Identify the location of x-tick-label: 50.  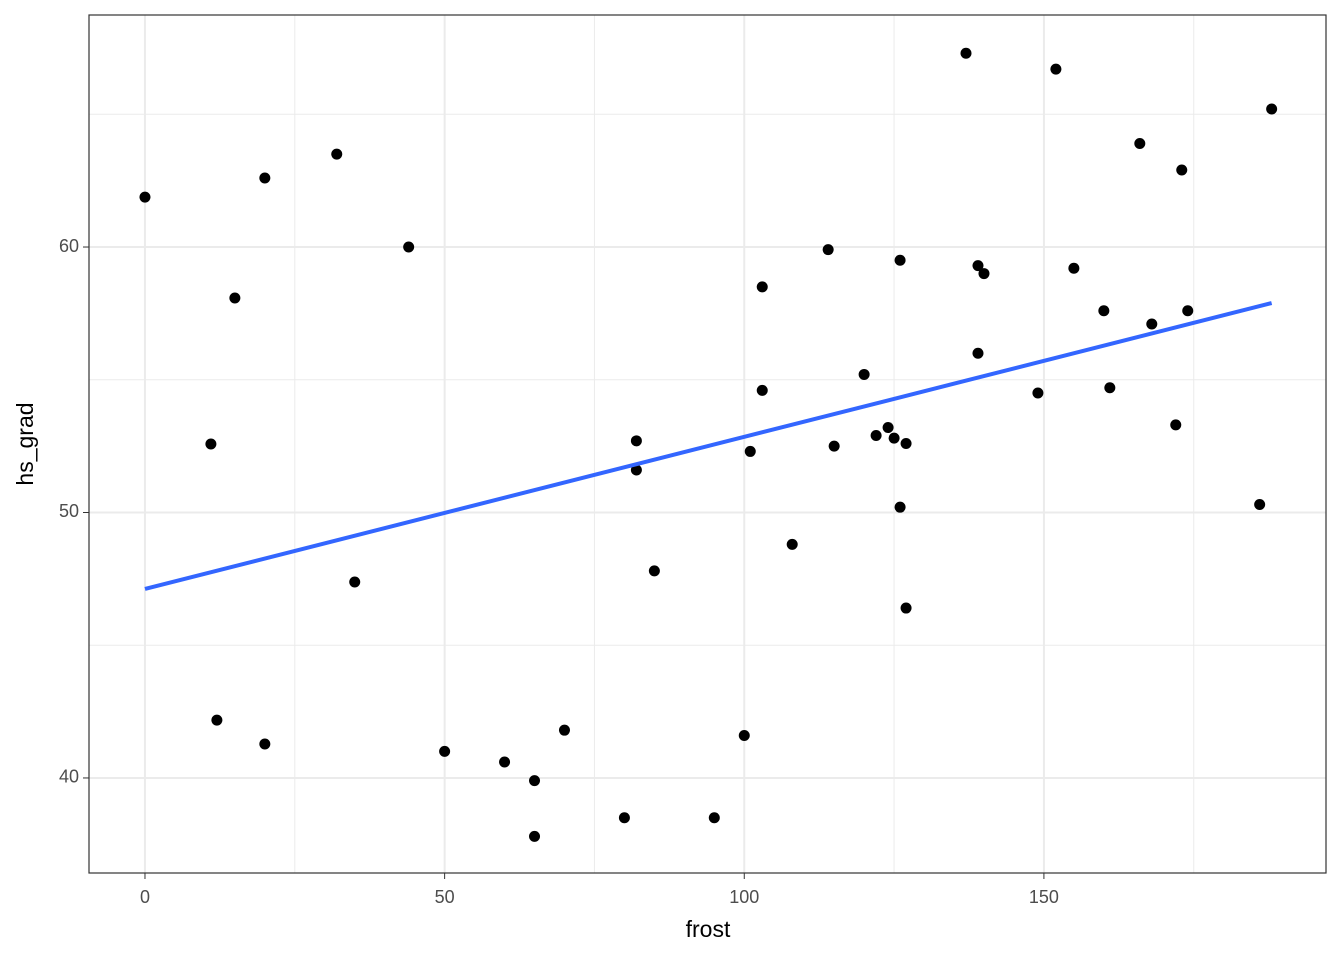
(445, 897).